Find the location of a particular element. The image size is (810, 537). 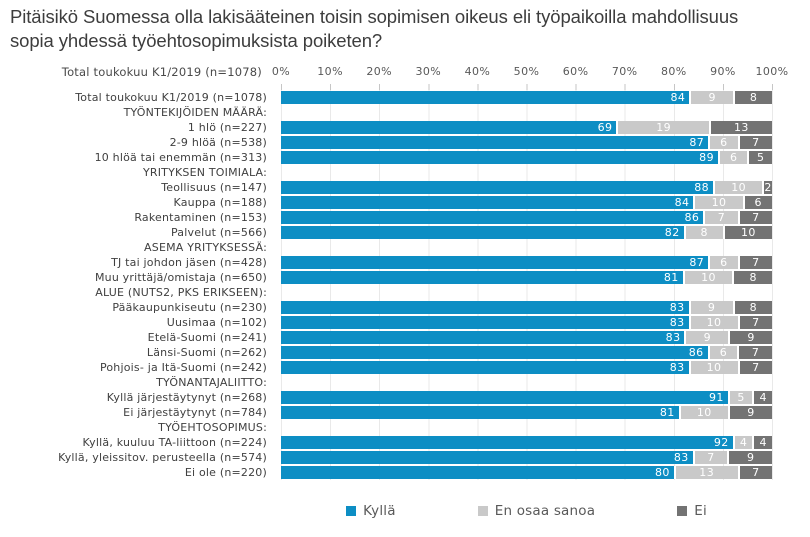

bar-value-label: 13 is located at coordinates (741, 127).